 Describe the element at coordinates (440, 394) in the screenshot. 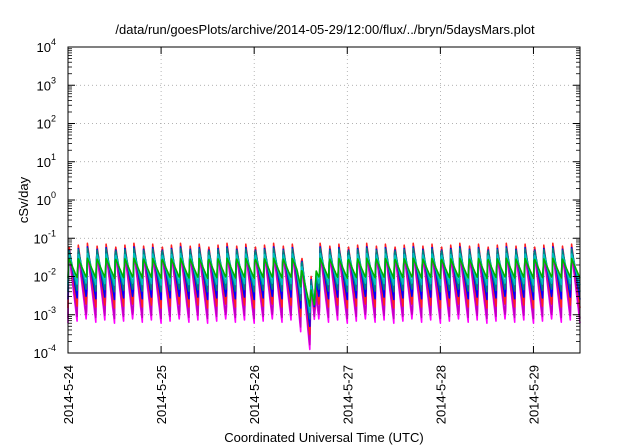

I see `x-tick-label: 2014-5-28` at that location.